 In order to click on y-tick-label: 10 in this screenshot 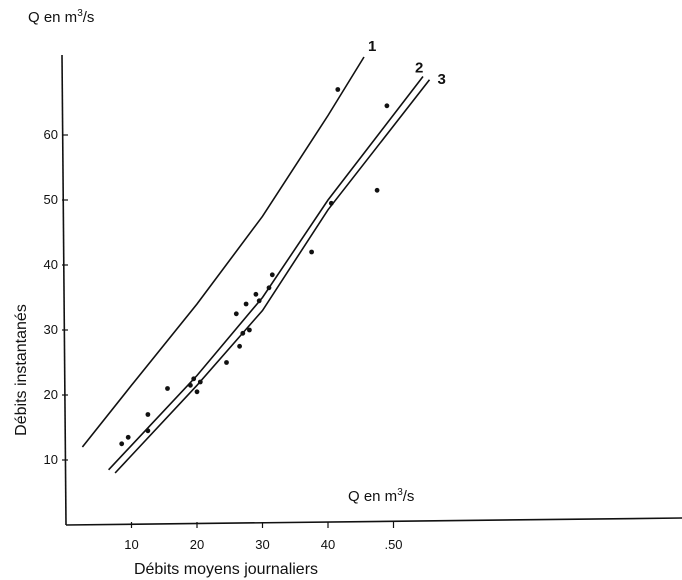, I will do `click(51, 459)`.